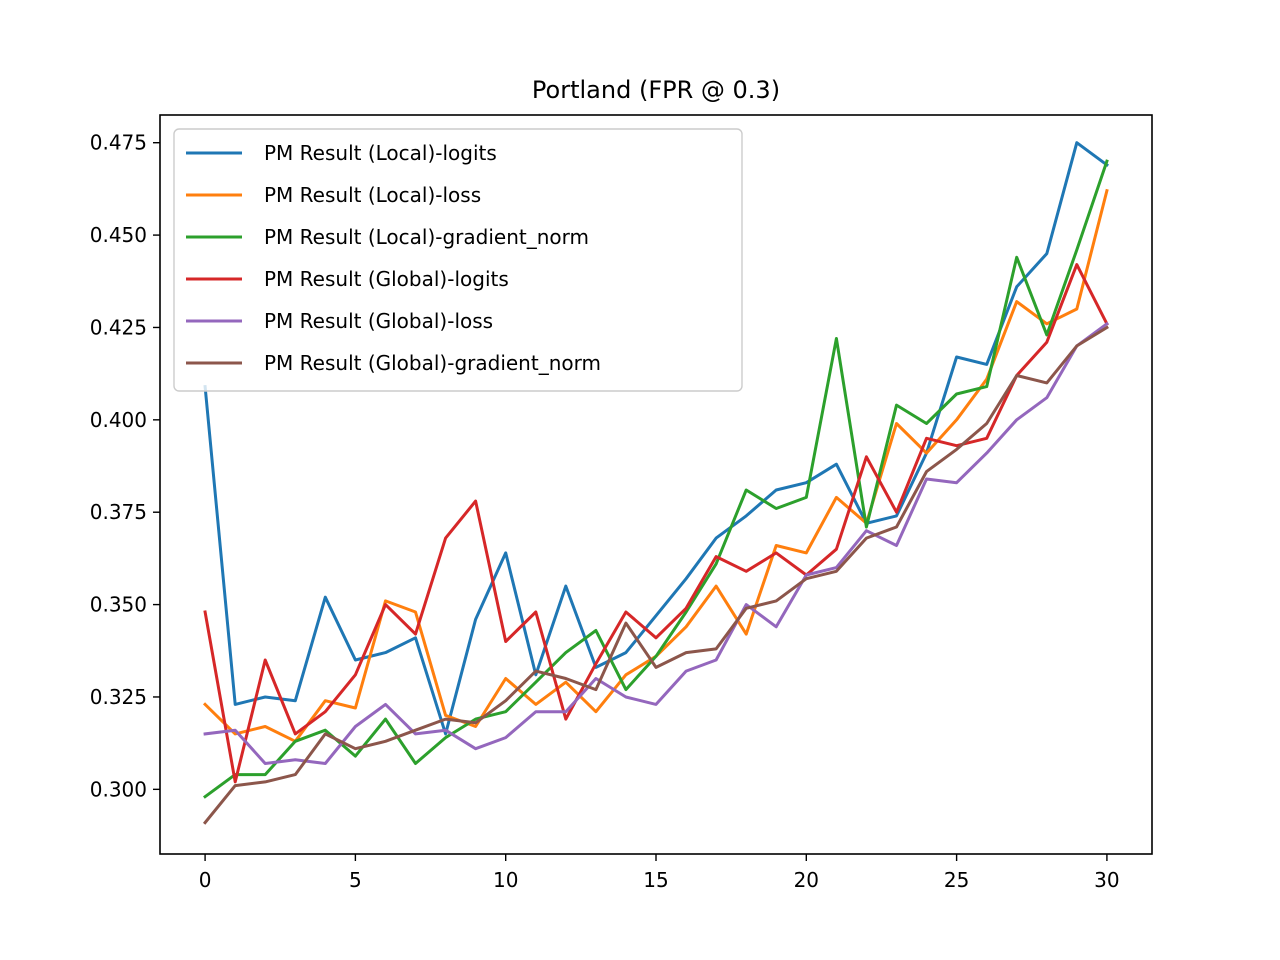  I want to click on x-tick-label: 20, so click(806, 880).